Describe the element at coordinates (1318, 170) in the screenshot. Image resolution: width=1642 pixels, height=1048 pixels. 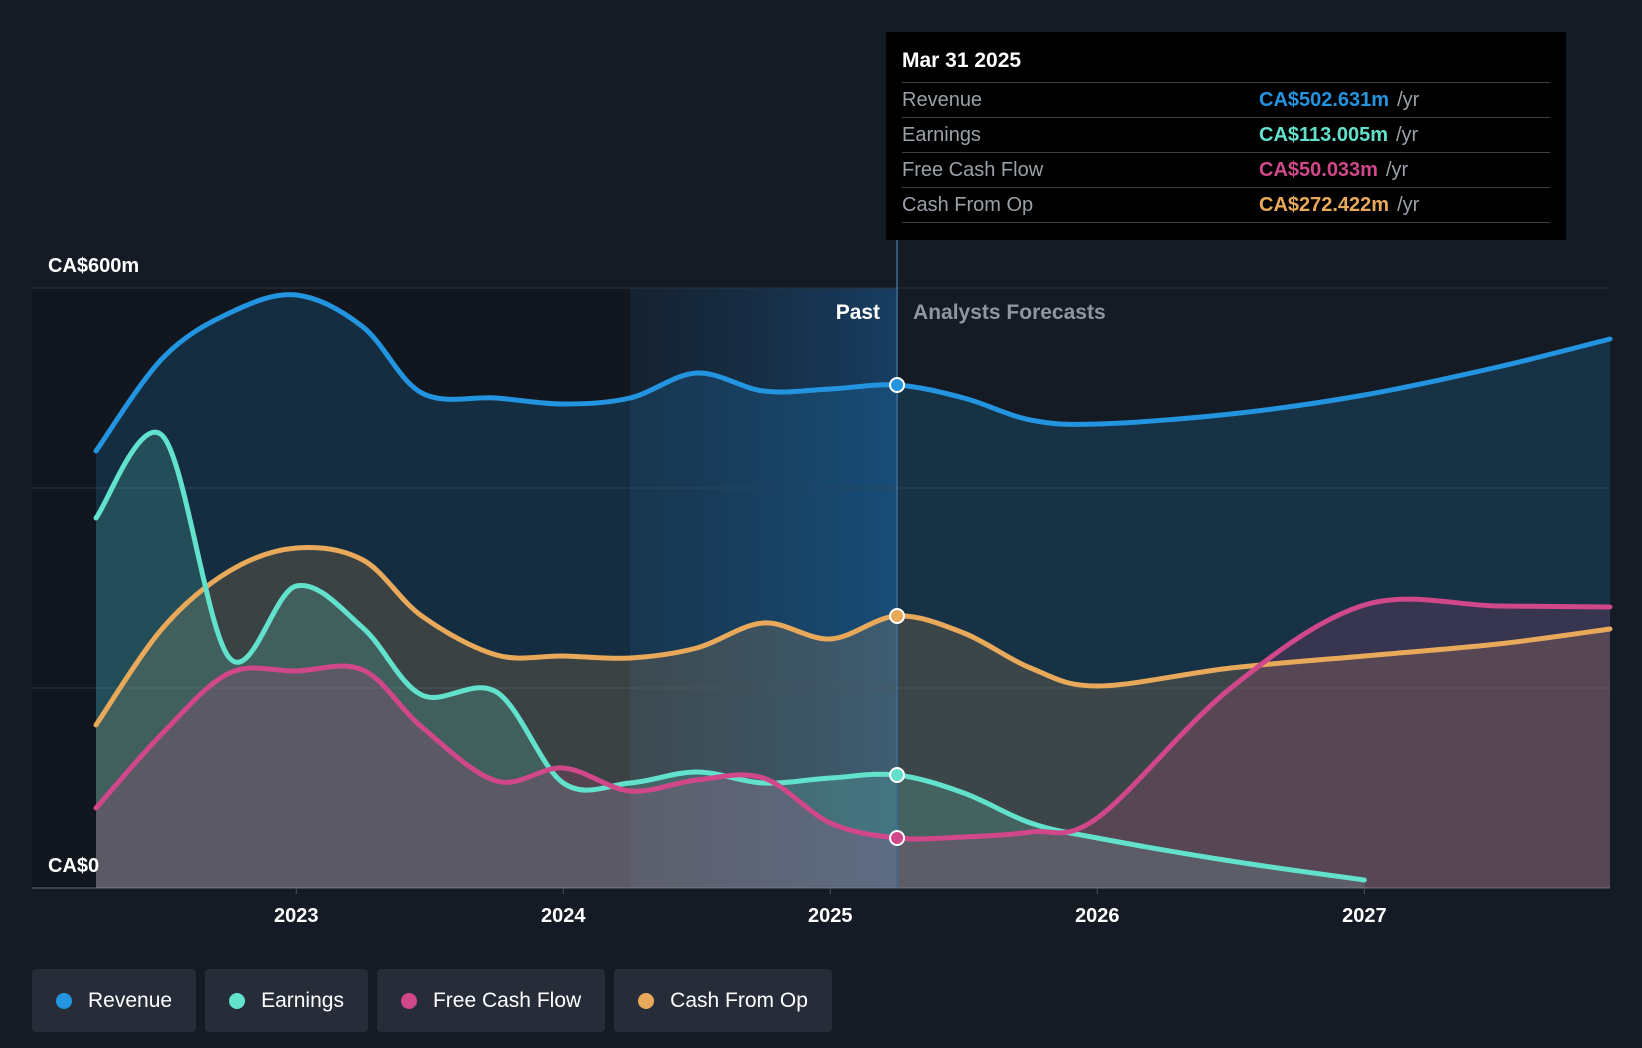
I see `tooltip-value: CA$50.033m` at that location.